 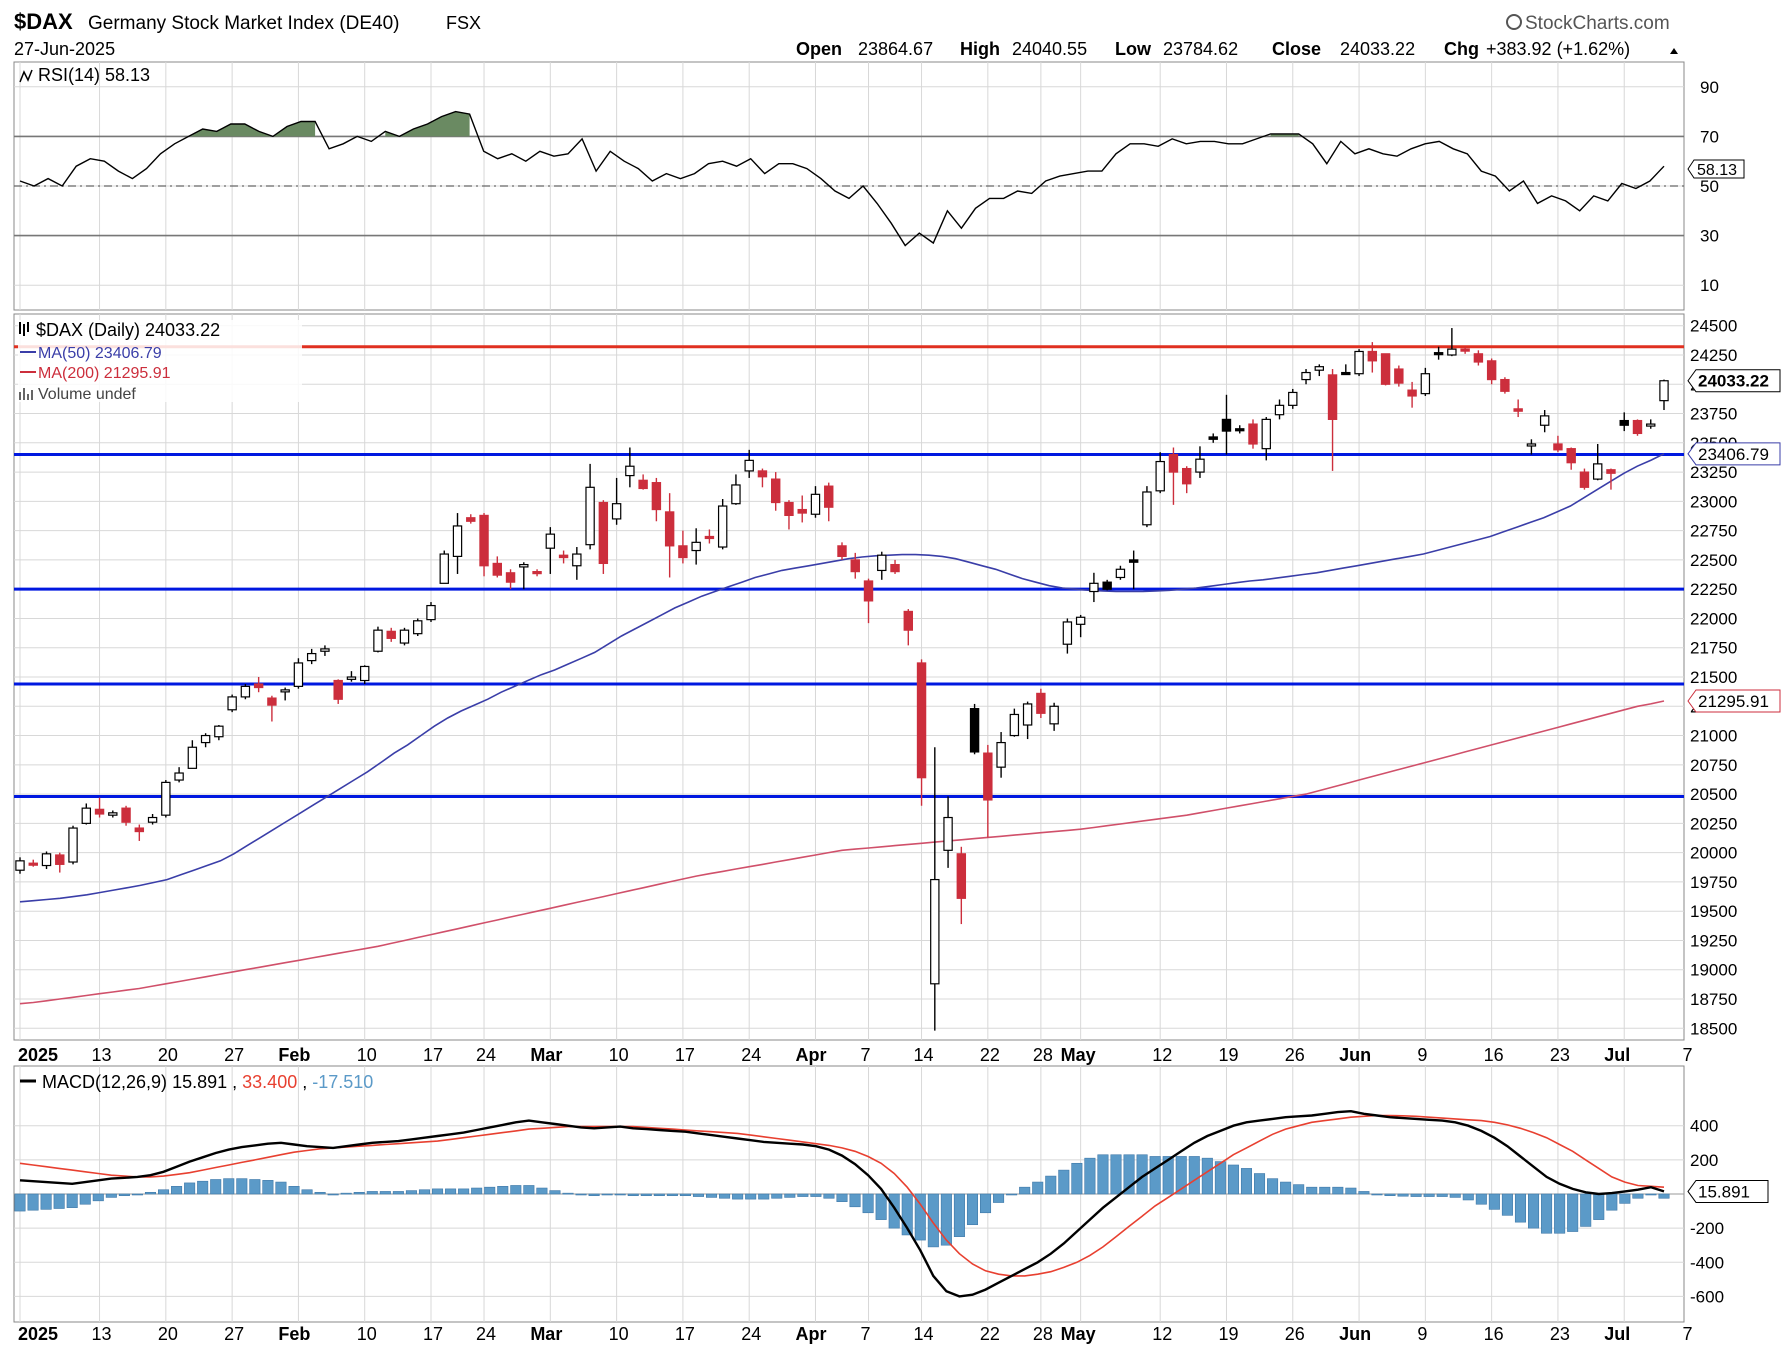 I want to click on exchange: FSX, so click(x=463, y=23).